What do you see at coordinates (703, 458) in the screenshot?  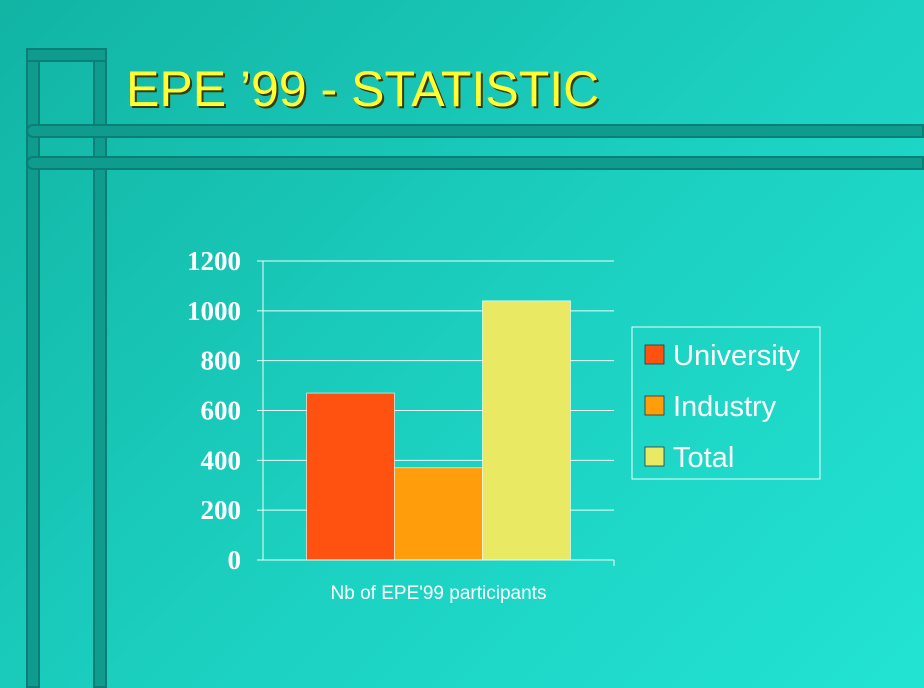 I see `legend-label-total: Total` at bounding box center [703, 458].